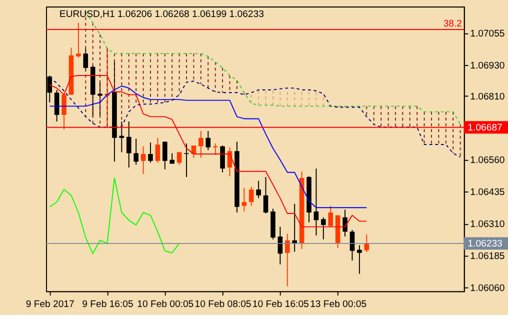  Describe the element at coordinates (165, 304) in the screenshot. I see `x-tick-label: 10 Feb 00:05` at that location.